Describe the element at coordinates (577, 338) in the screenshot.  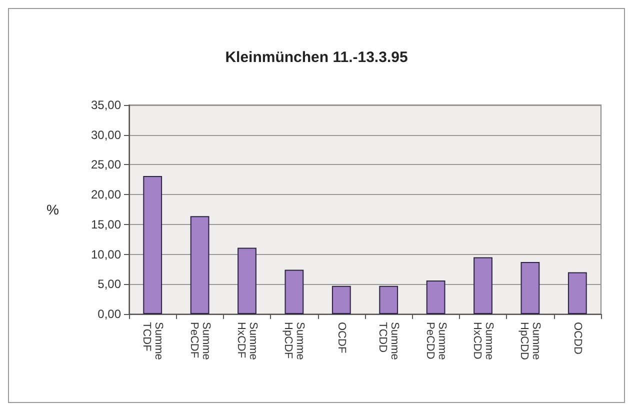
I see `x-tick-label: OCDD` at that location.